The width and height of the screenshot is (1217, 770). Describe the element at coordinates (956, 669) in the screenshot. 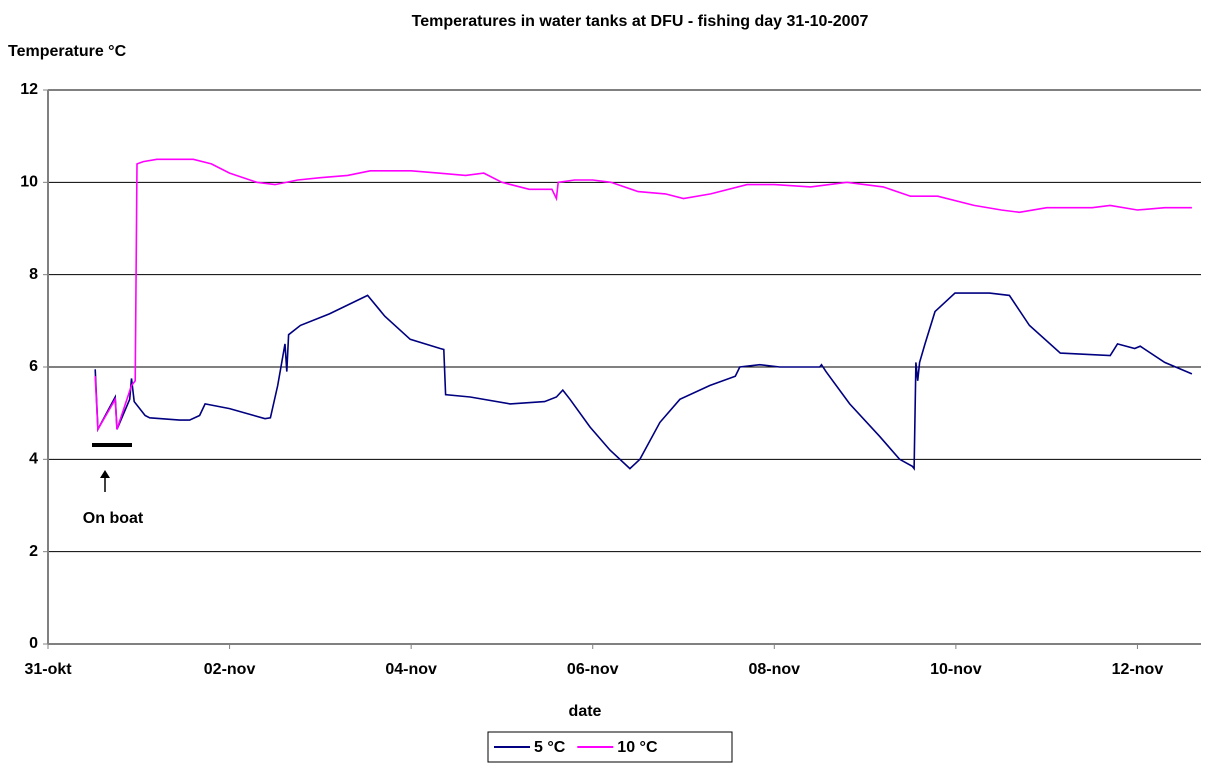

I see `x-tick-label: 10-nov` at that location.